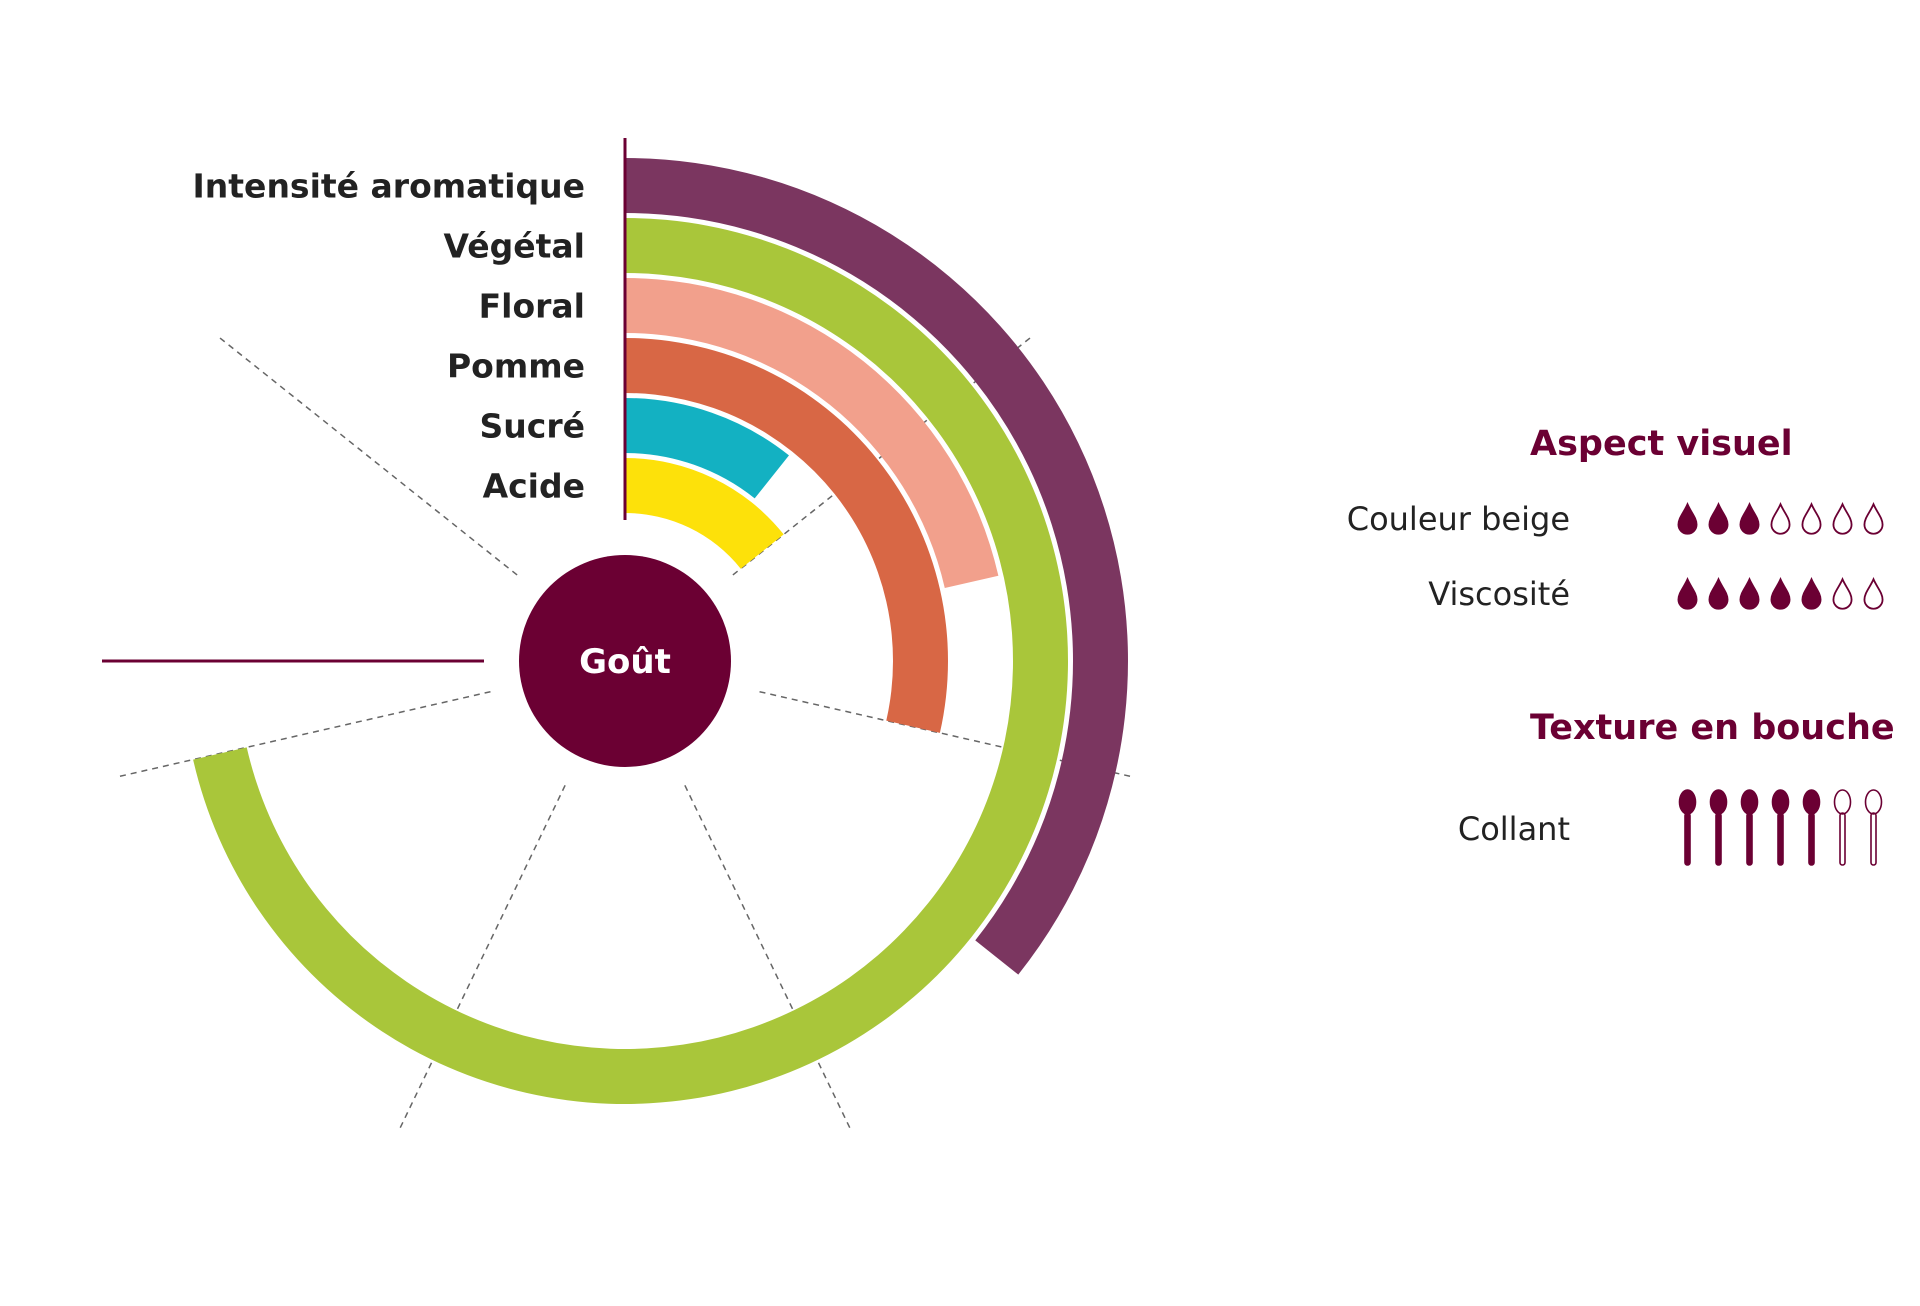 The image size is (1920, 1306). I want to click on category-label: Intensité aromatique, so click(389, 186).